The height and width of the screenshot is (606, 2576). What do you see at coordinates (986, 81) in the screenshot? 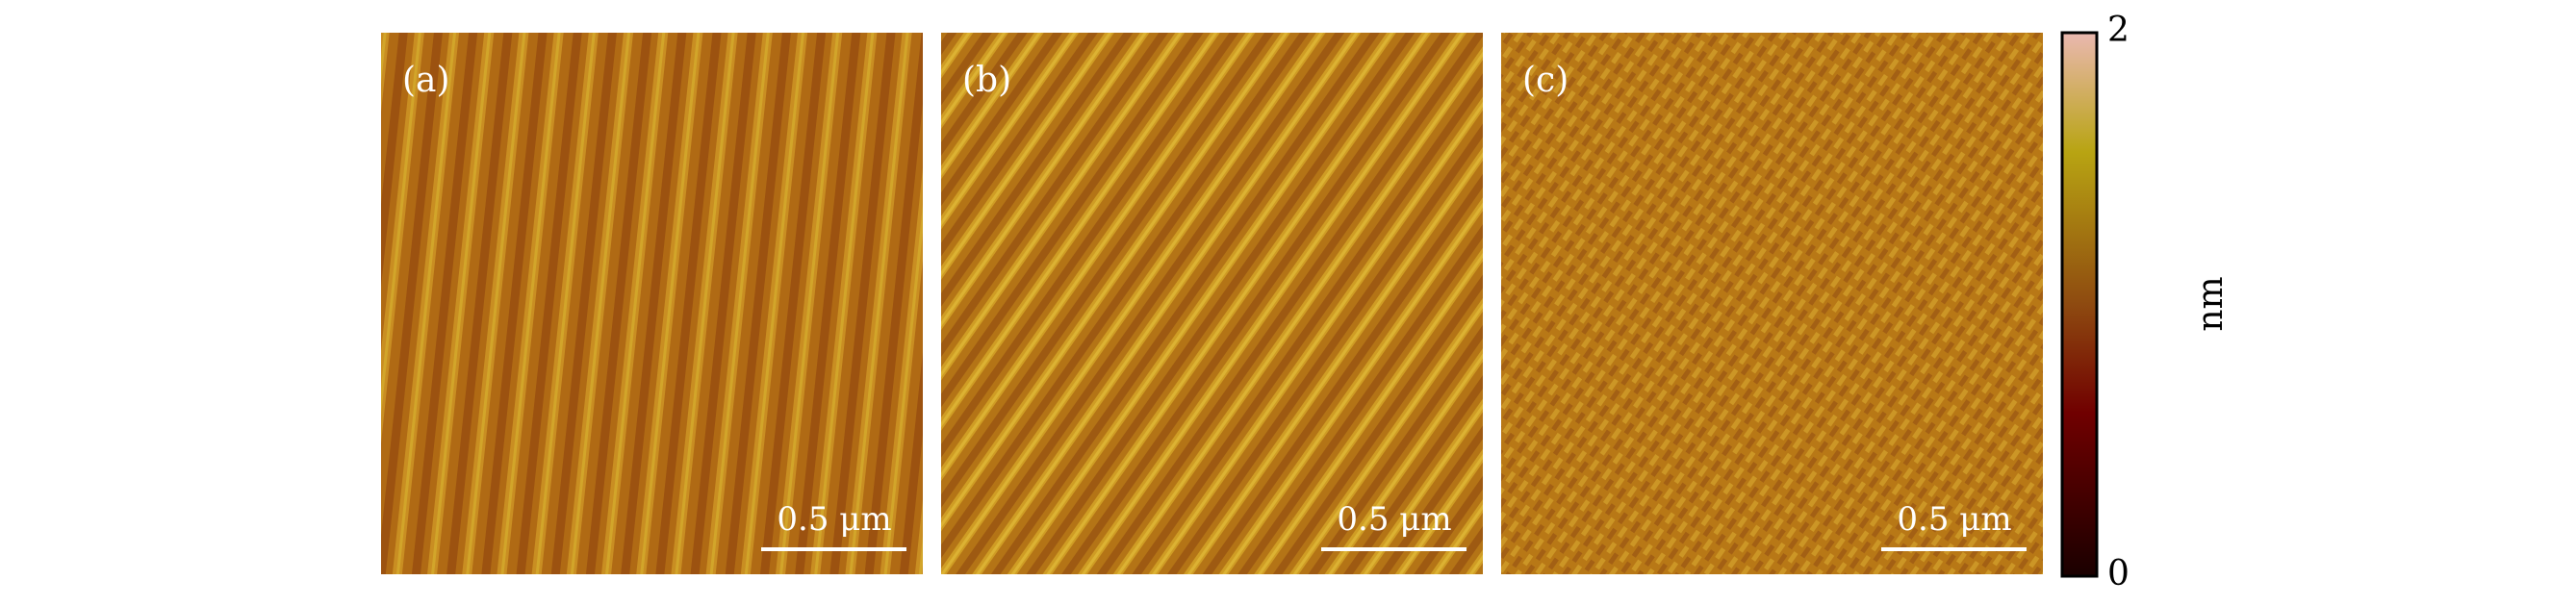
I see `panel-label: (b)` at bounding box center [986, 81].